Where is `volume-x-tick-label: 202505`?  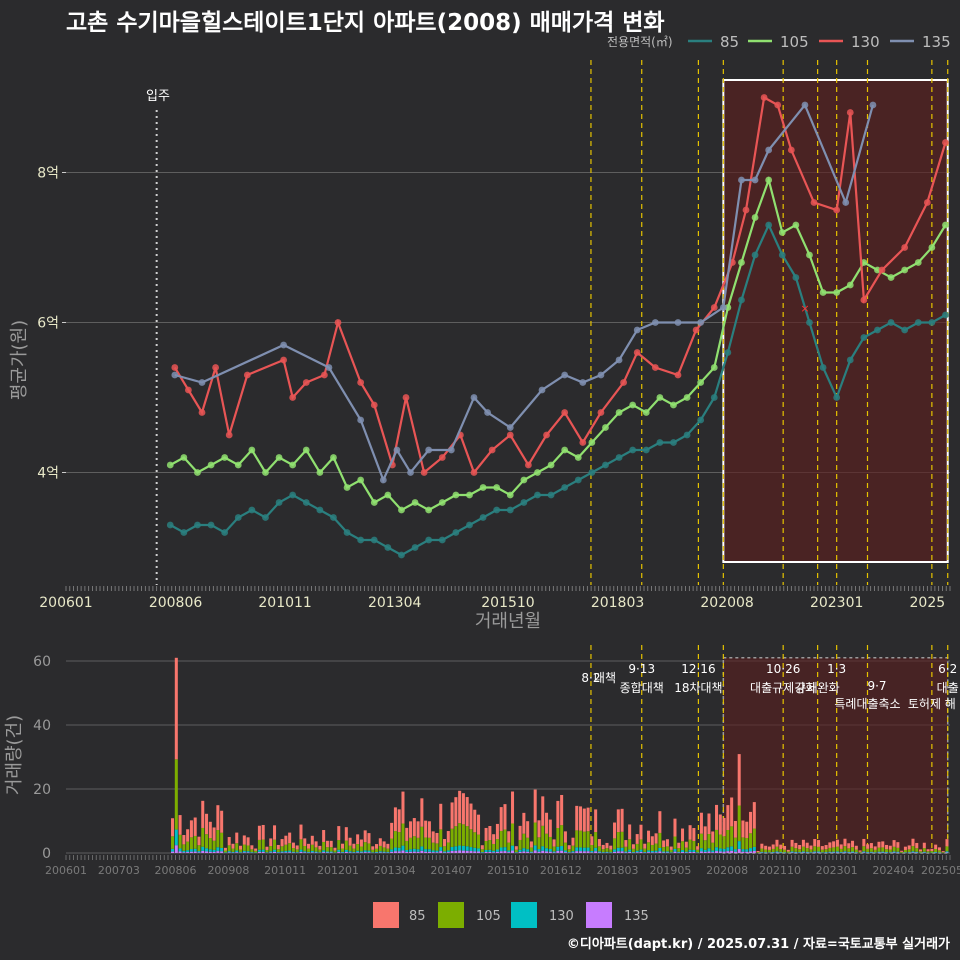
volume-x-tick-label: 202505 is located at coordinates (940, 870).